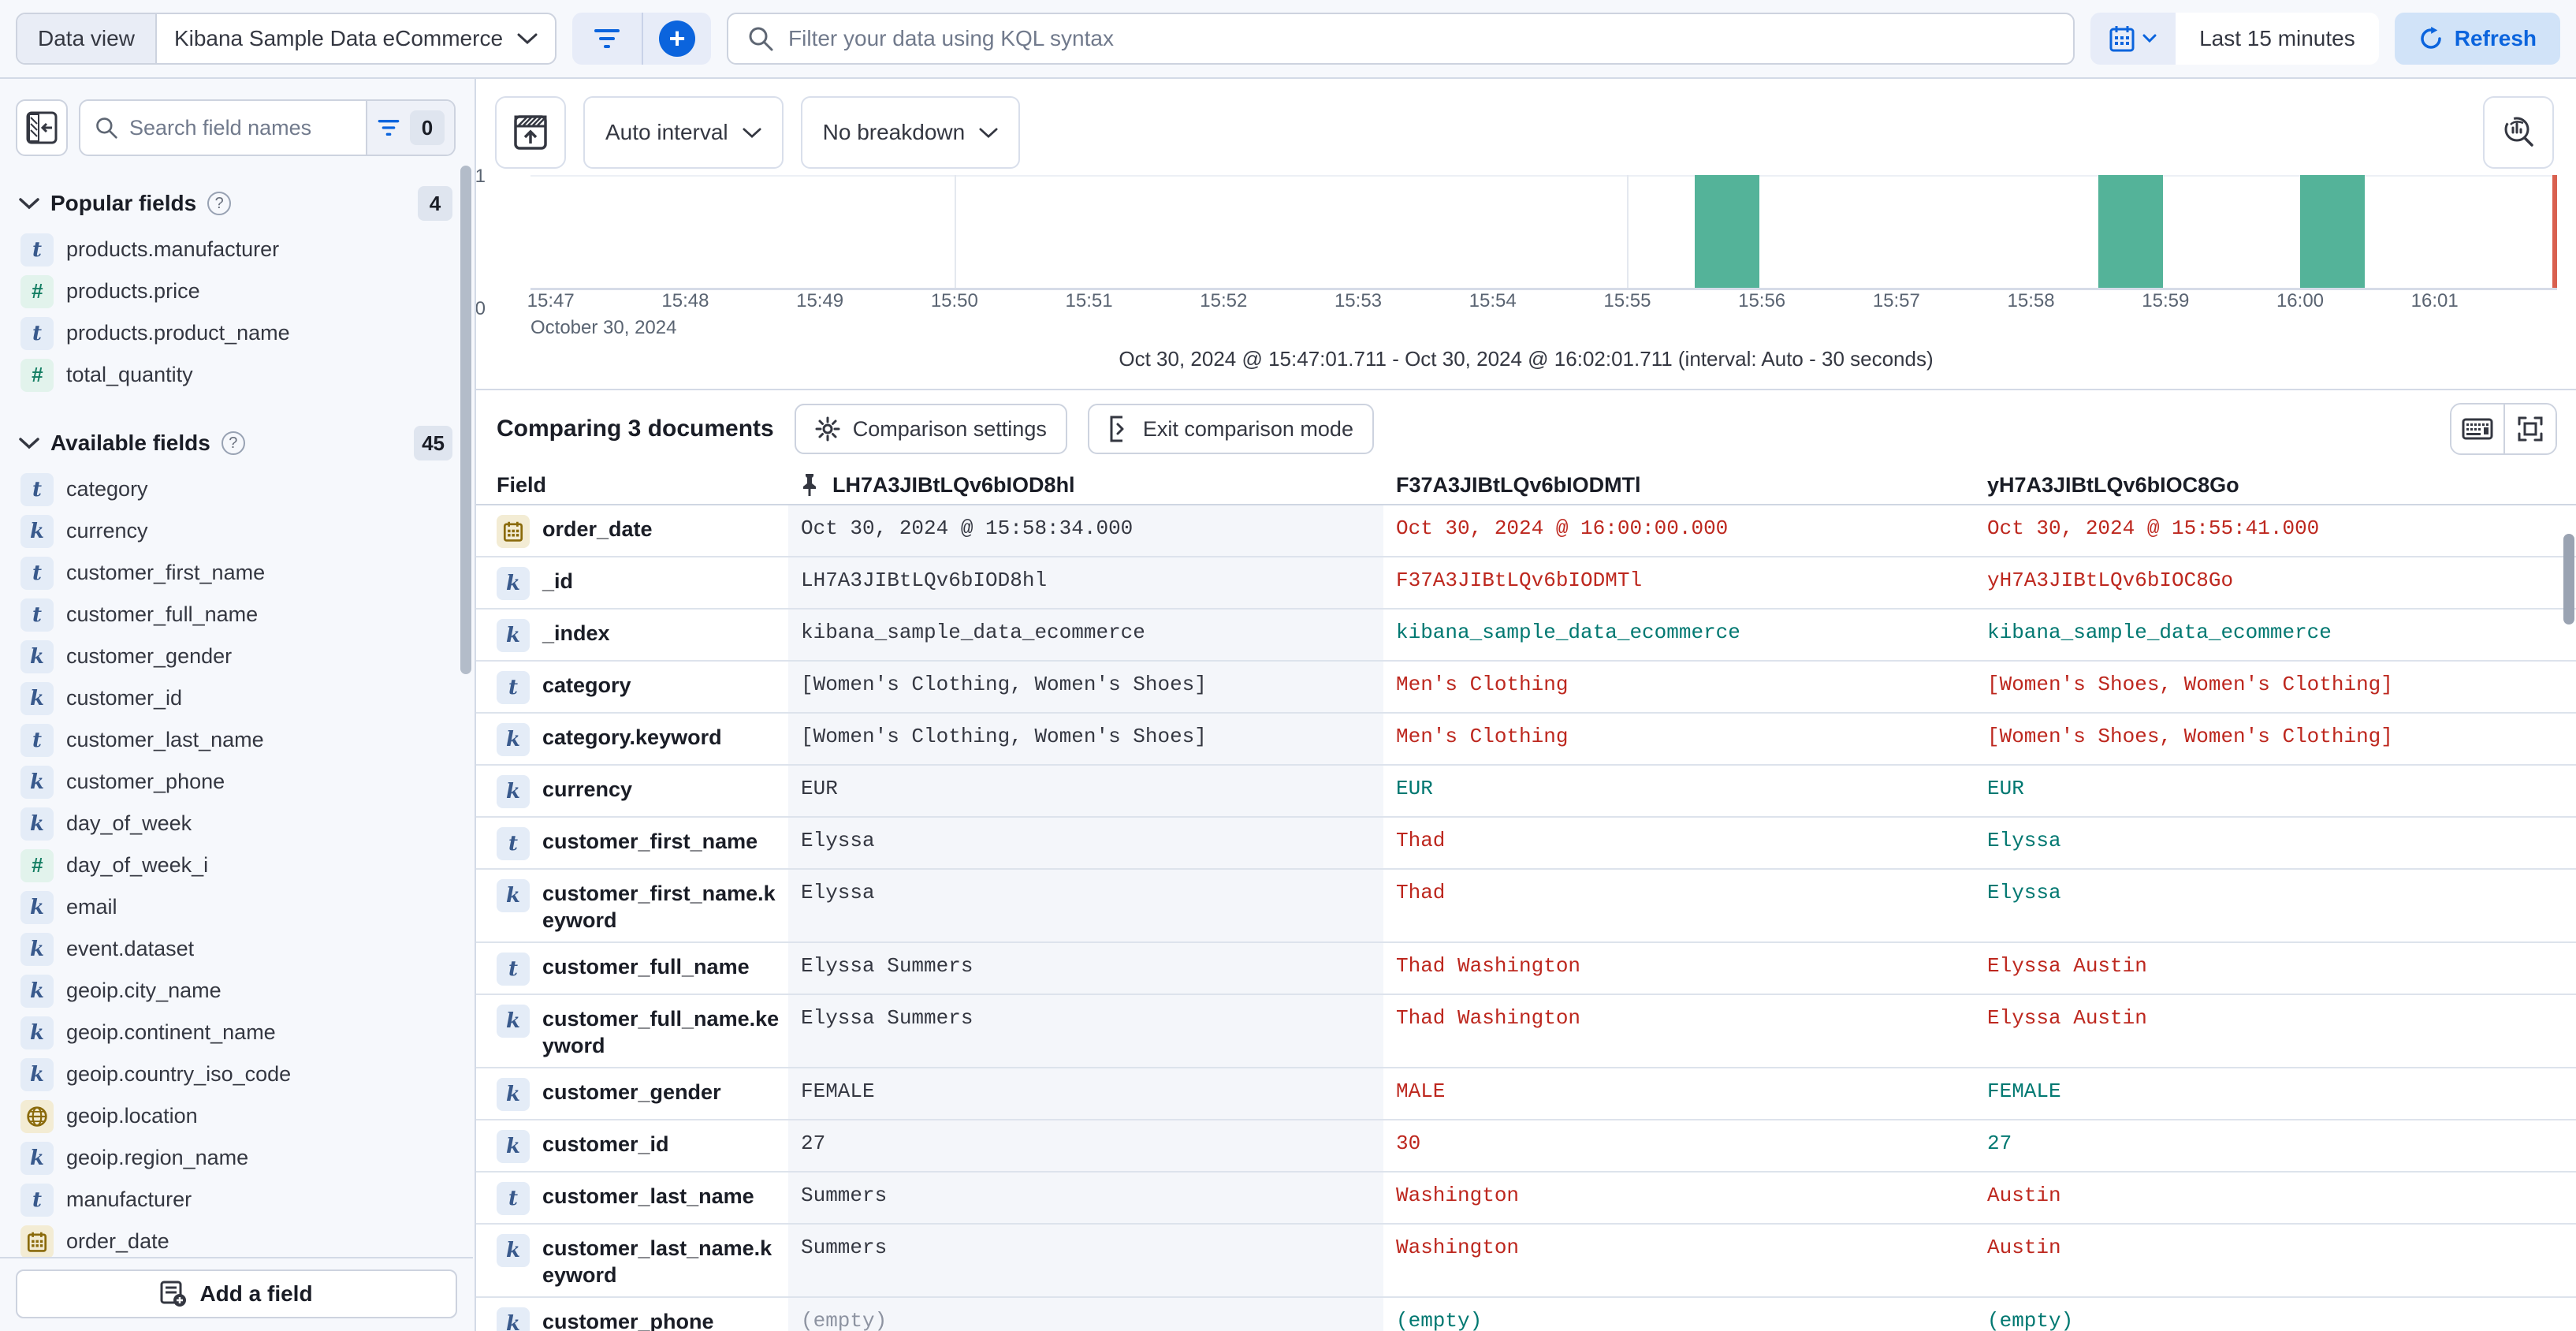 Image resolution: width=2576 pixels, height=1331 pixels. Describe the element at coordinates (1421, 1091) in the screenshot. I see `value-cell: MALE` at that location.